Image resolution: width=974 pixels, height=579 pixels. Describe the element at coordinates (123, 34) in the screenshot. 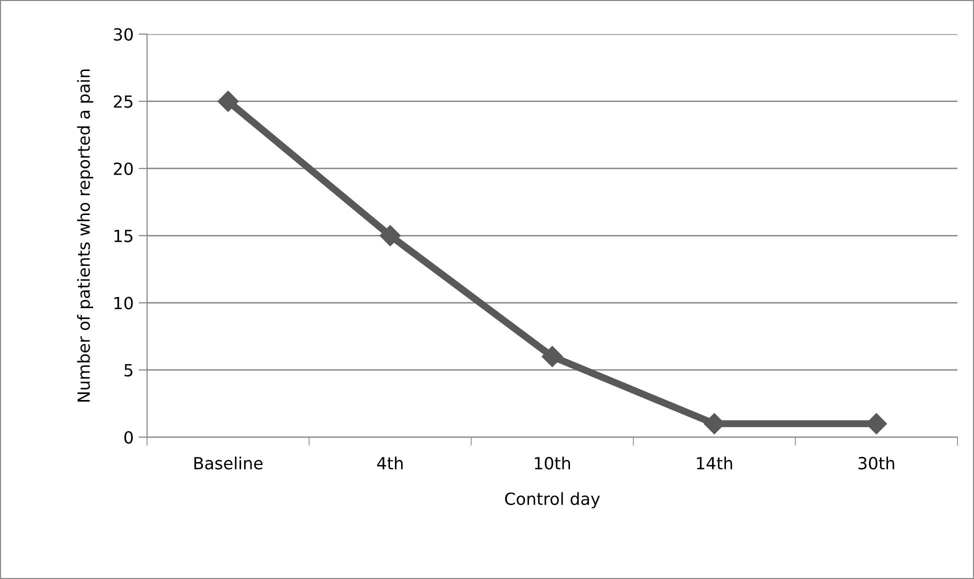

I see `y-tick-label: 30` at that location.